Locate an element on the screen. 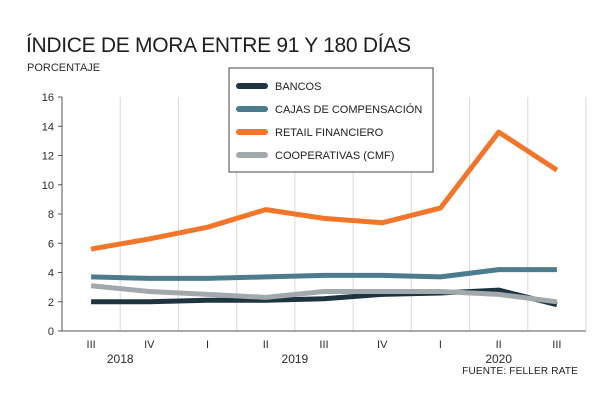 The width and height of the screenshot is (600, 400). y-tick-label: 12 is located at coordinates (48, 157).